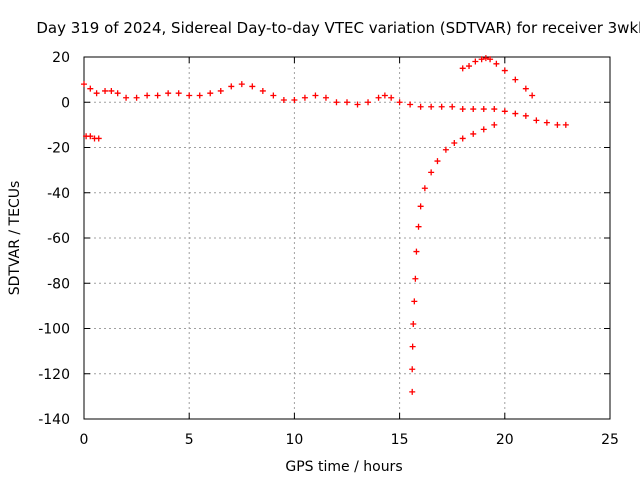 This screenshot has width=640, height=480. Describe the element at coordinates (58, 239) in the screenshot. I see `y-tick-label: -60` at that location.